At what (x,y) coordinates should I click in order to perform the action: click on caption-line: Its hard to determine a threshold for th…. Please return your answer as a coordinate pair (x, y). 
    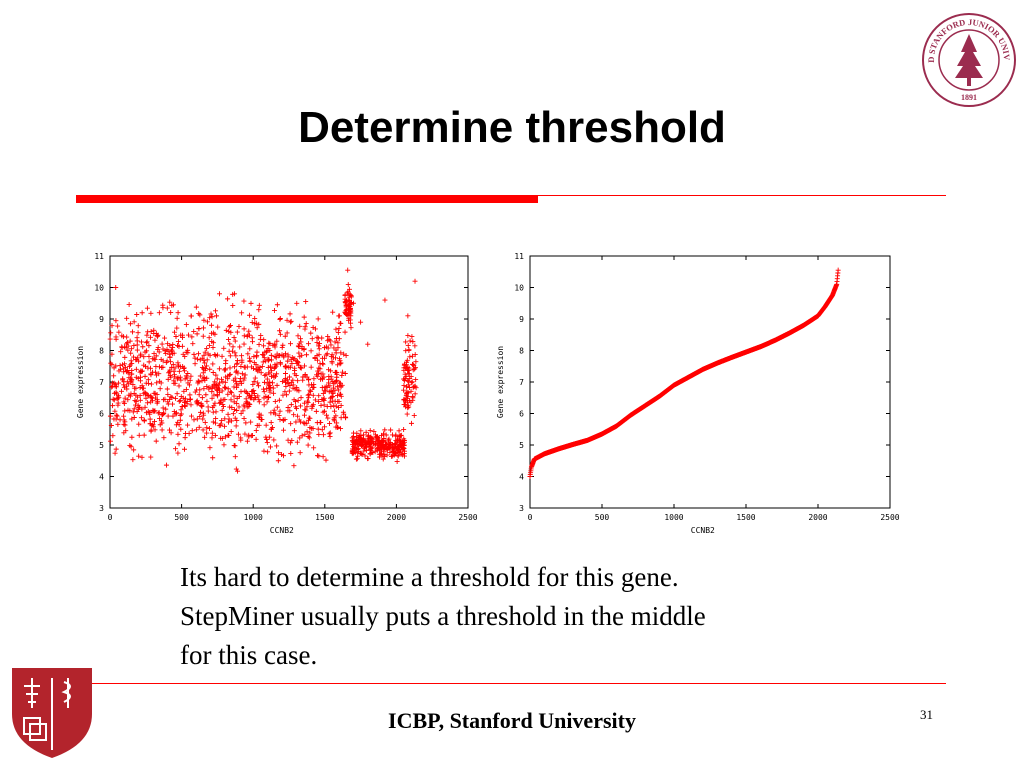
    Looking at the image, I should click on (429, 577).